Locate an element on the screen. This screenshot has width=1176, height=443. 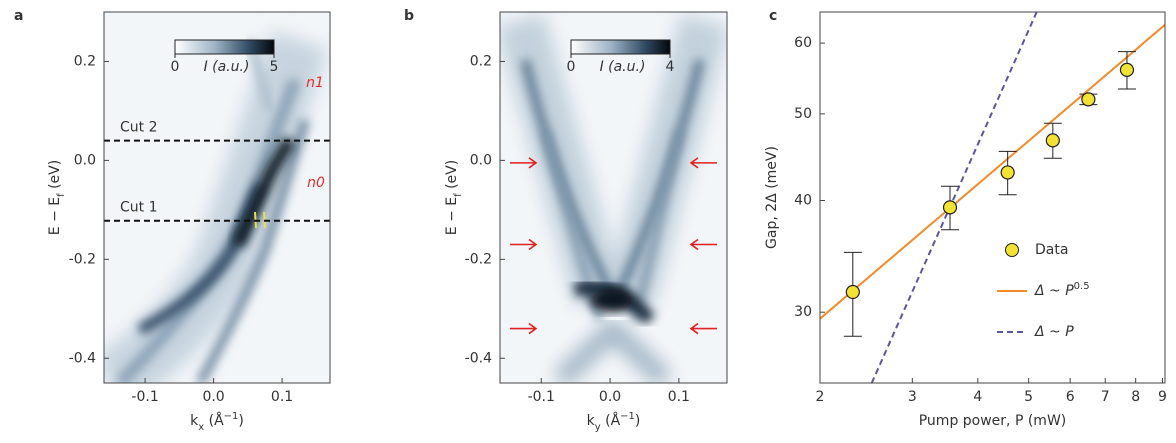
y-axis-label: Gap, 2Δ (meV) is located at coordinates (772, 197).